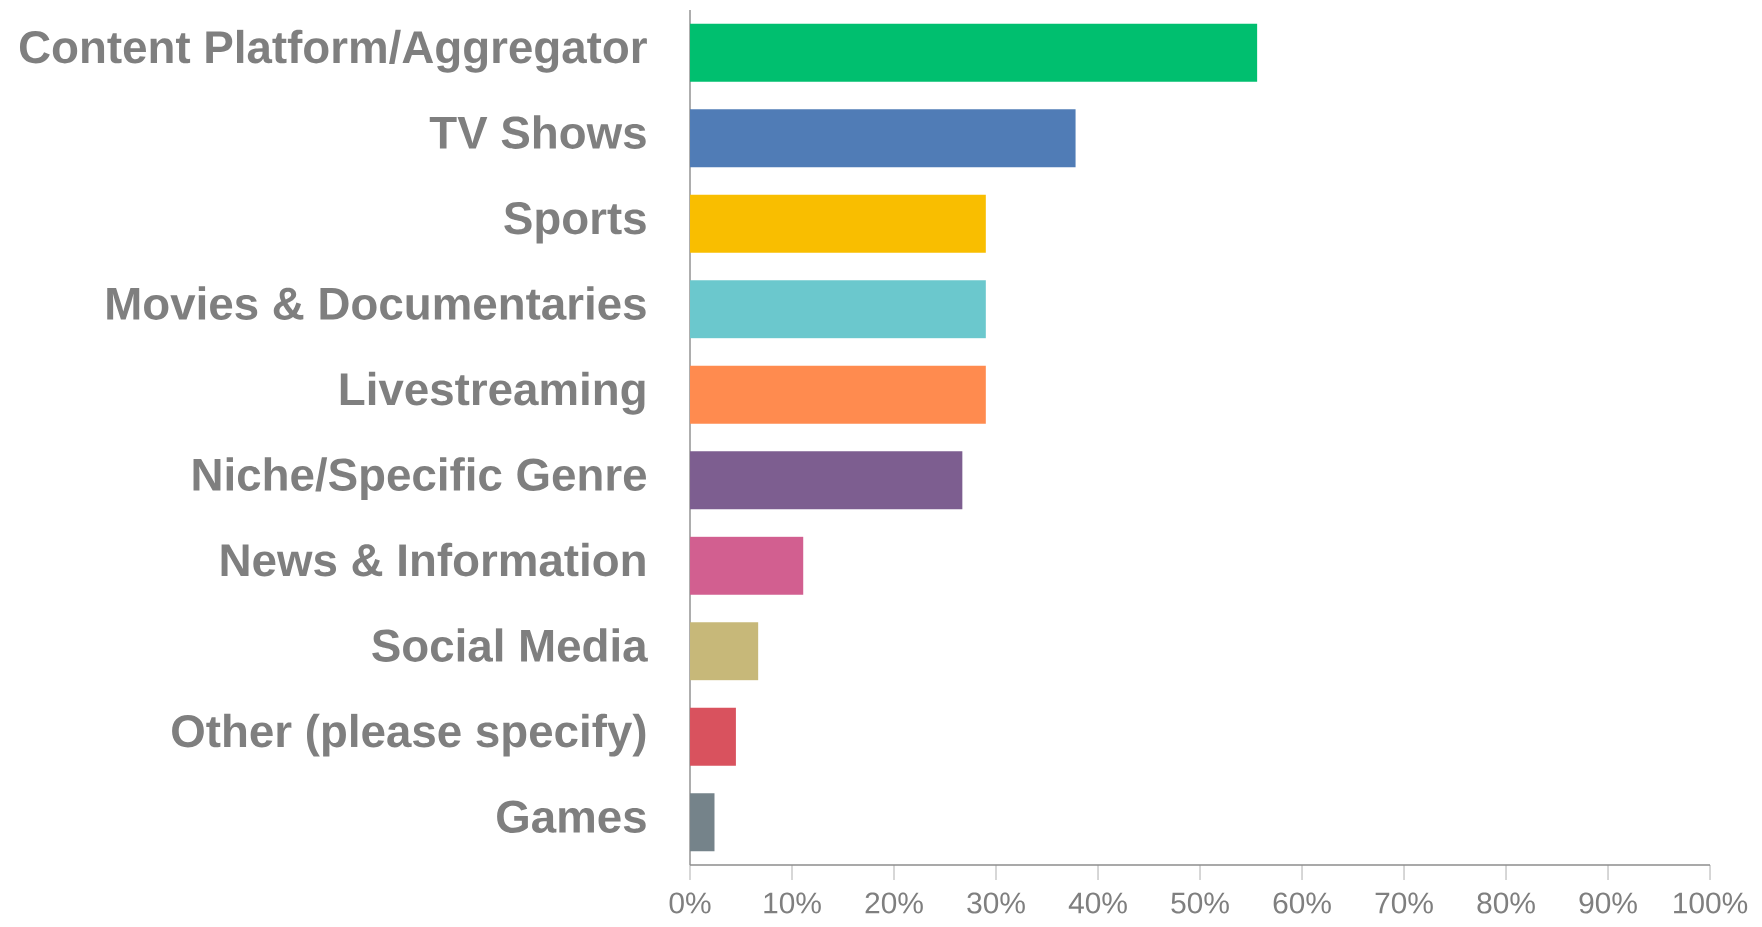 This screenshot has height=927, width=1762. I want to click on x-tick-label: 0%, so click(690, 903).